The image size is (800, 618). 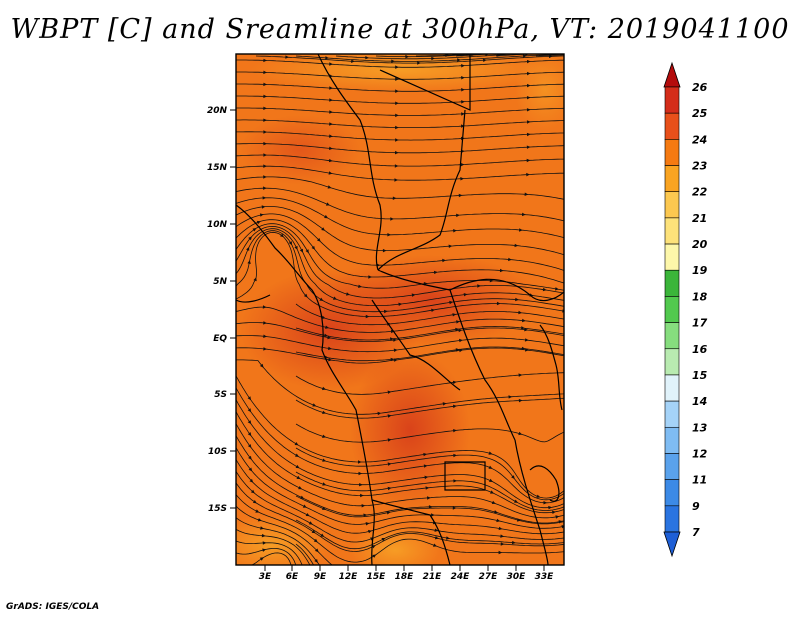 What do you see at coordinates (696, 506) in the screenshot?
I see `colorbar-label: 9` at bounding box center [696, 506].